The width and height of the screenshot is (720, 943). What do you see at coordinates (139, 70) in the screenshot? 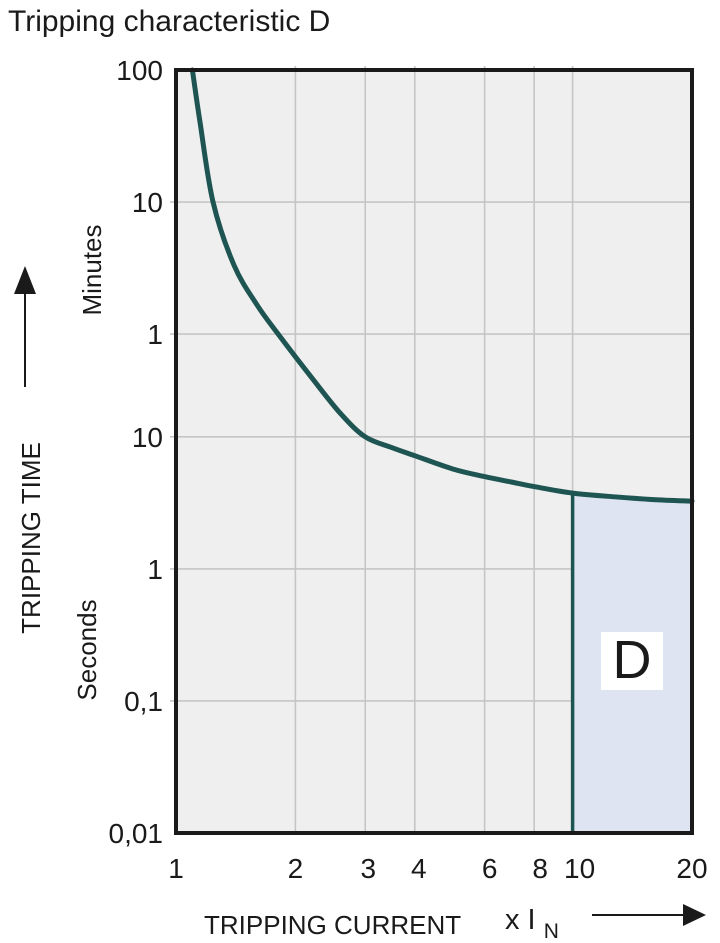
I see `y-tick-label: 100` at bounding box center [139, 70].